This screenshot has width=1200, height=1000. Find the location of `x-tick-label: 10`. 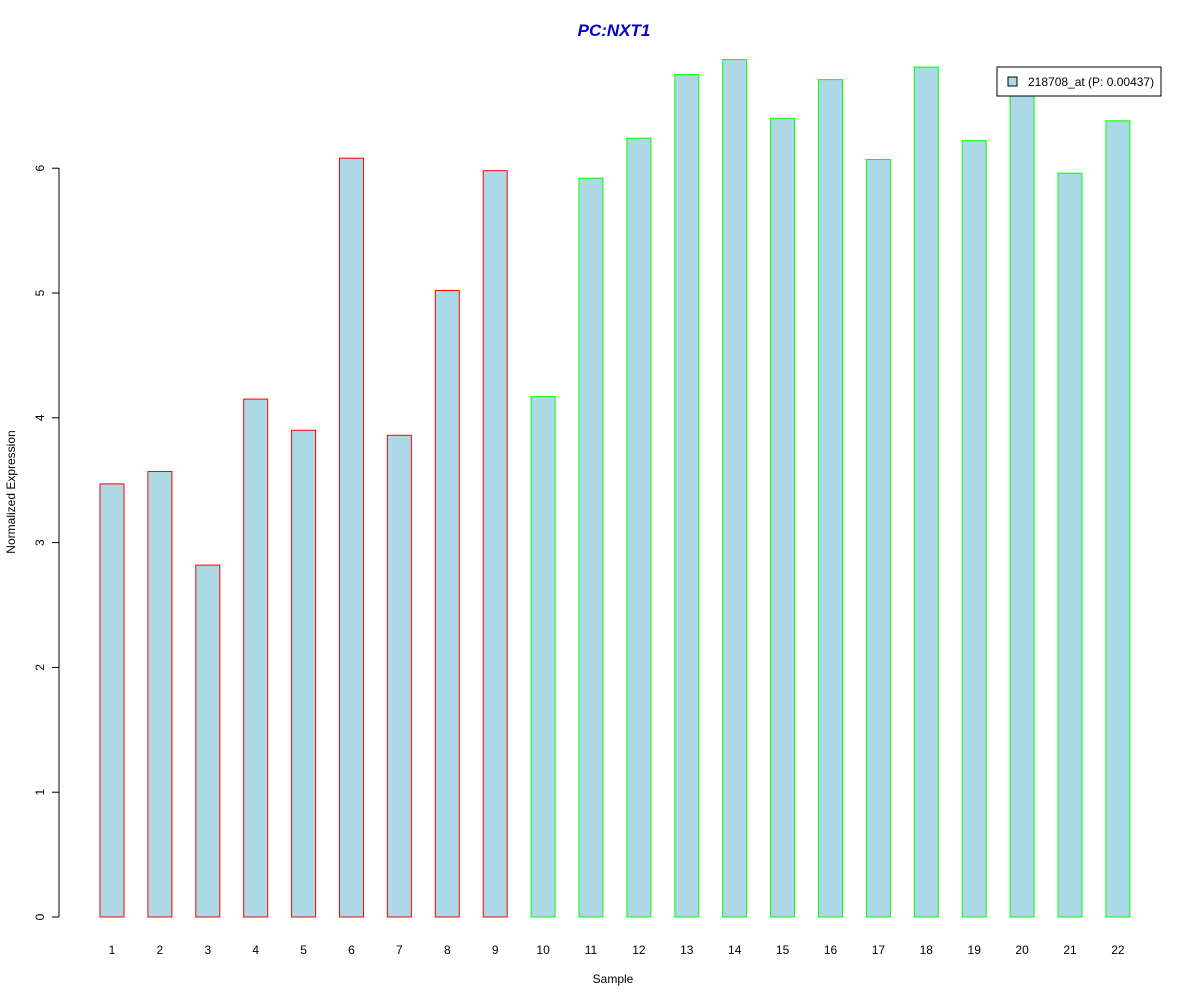

x-tick-label: 10 is located at coordinates (543, 950).